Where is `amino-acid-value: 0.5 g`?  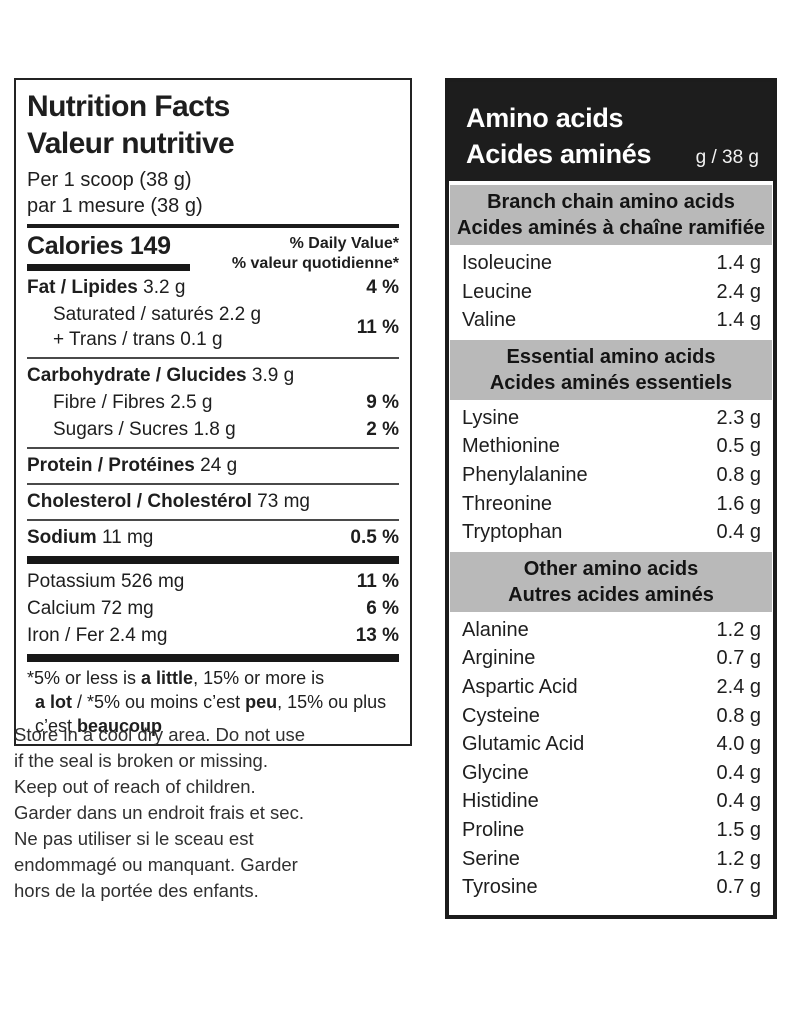
amino-acid-value: 0.5 g is located at coordinates (738, 446).